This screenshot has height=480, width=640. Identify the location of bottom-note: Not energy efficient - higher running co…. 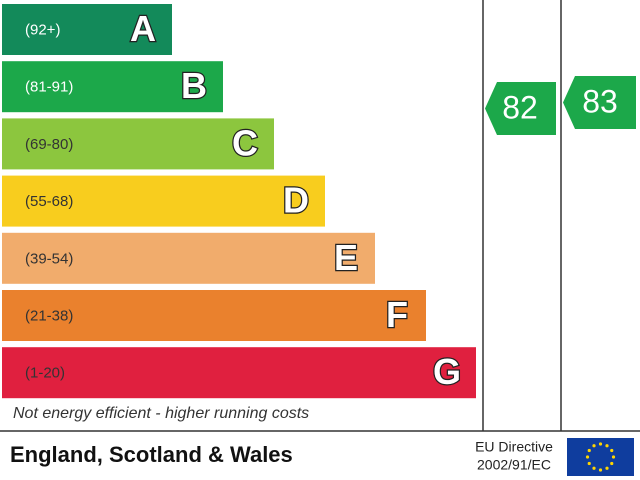
(161, 413).